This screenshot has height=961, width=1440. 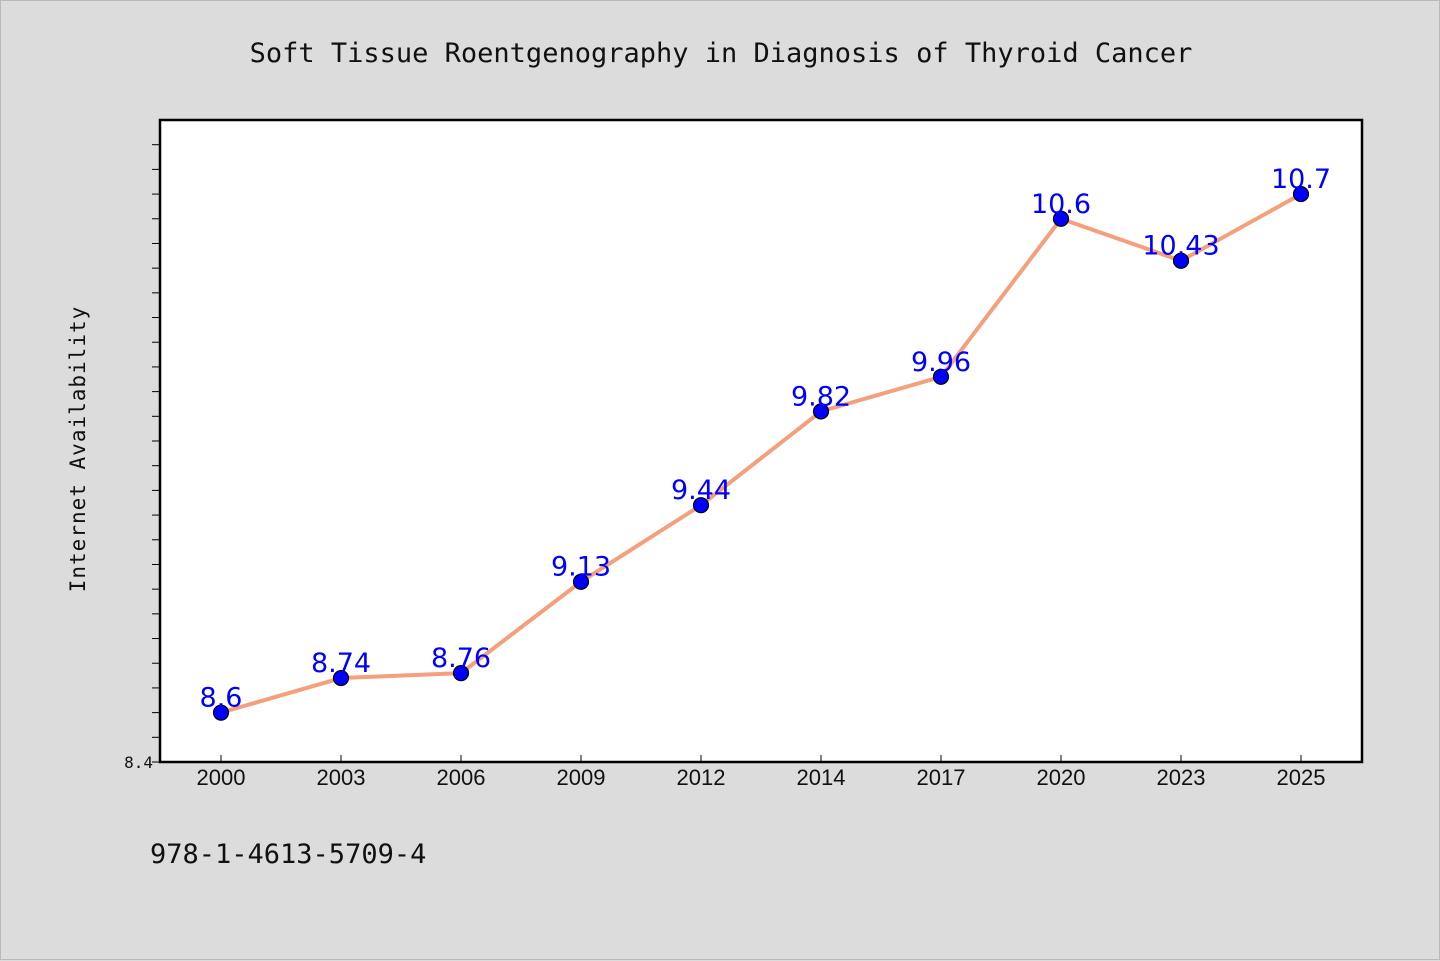 I want to click on x-tick-label: 2025, so click(x=1301, y=777).